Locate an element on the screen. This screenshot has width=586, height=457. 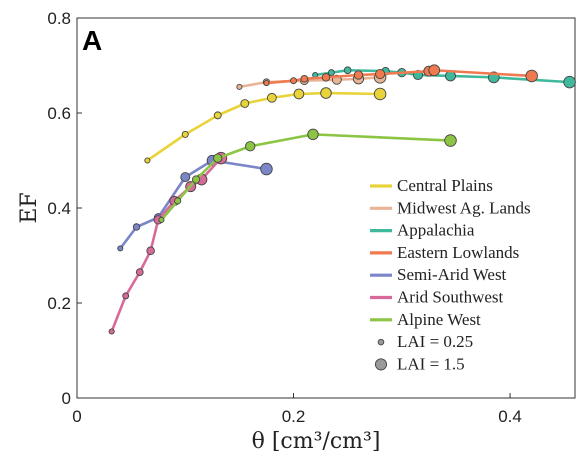
series-arid-southwest is located at coordinates (168, 243).